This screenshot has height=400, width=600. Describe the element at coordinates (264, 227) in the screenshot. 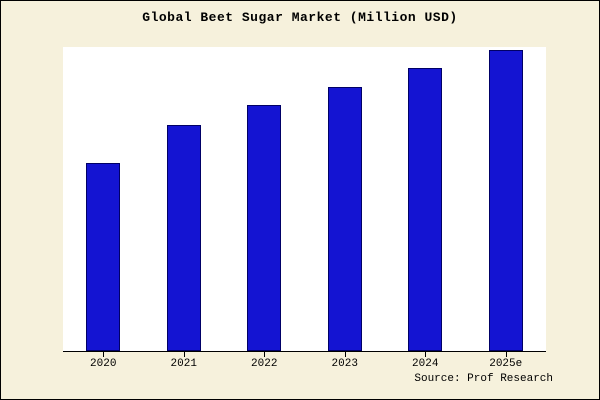

I see `bar-2022` at that location.